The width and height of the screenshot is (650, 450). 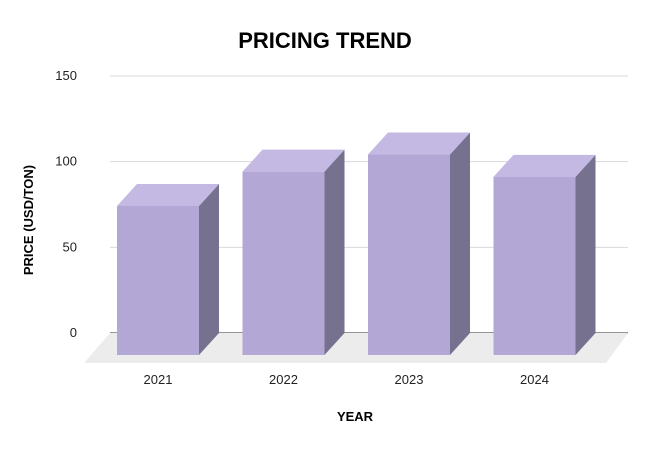 I want to click on bar-2022, so click(x=293, y=252).